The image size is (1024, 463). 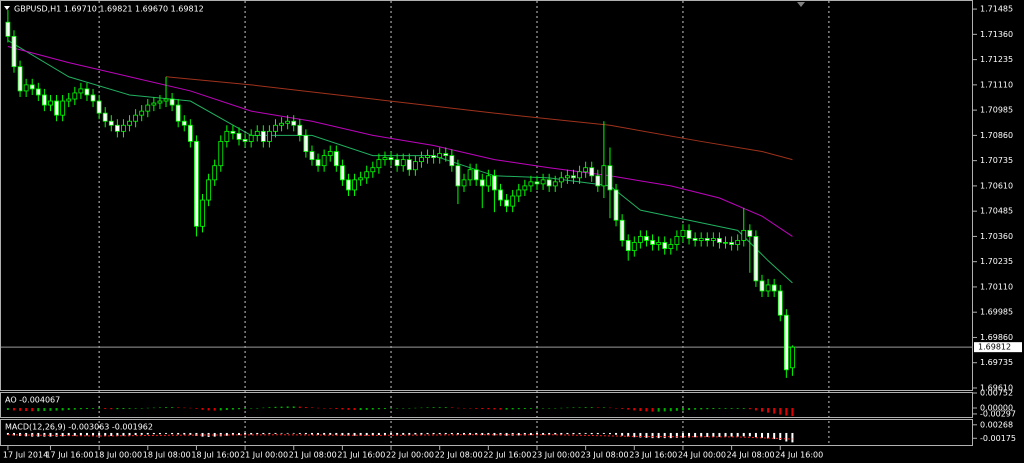 I want to click on x-tick-label: 22 Jul 08:00, so click(x=459, y=455).